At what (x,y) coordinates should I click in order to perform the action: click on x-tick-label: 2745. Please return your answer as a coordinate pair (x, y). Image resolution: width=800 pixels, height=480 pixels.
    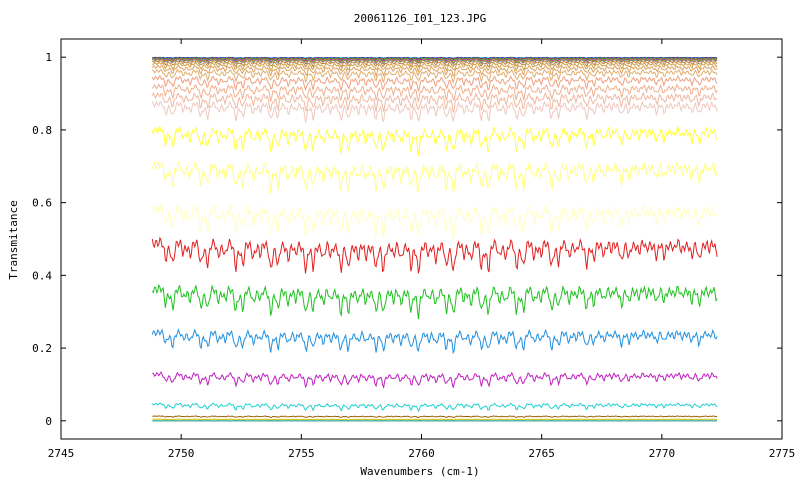
    Looking at the image, I should click on (61, 453).